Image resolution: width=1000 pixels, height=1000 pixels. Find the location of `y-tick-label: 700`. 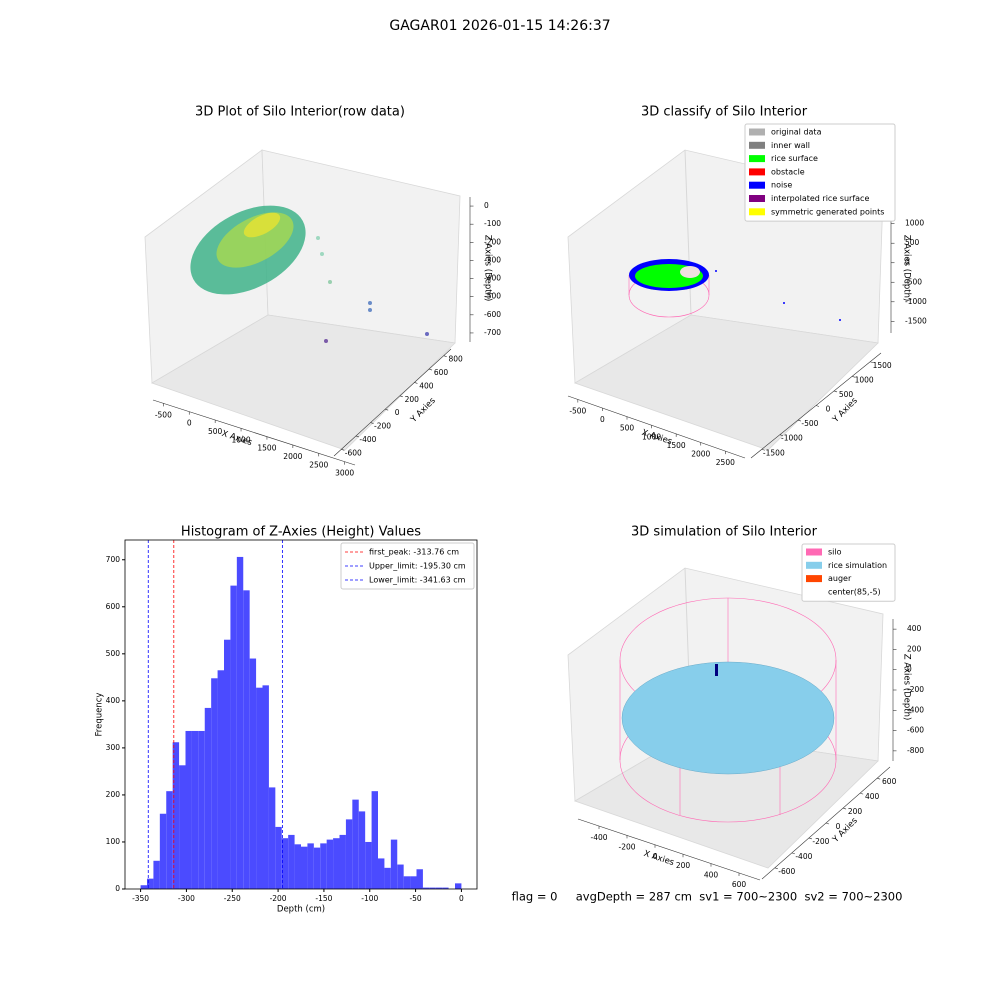

y-tick-label: 700 is located at coordinates (113, 559).